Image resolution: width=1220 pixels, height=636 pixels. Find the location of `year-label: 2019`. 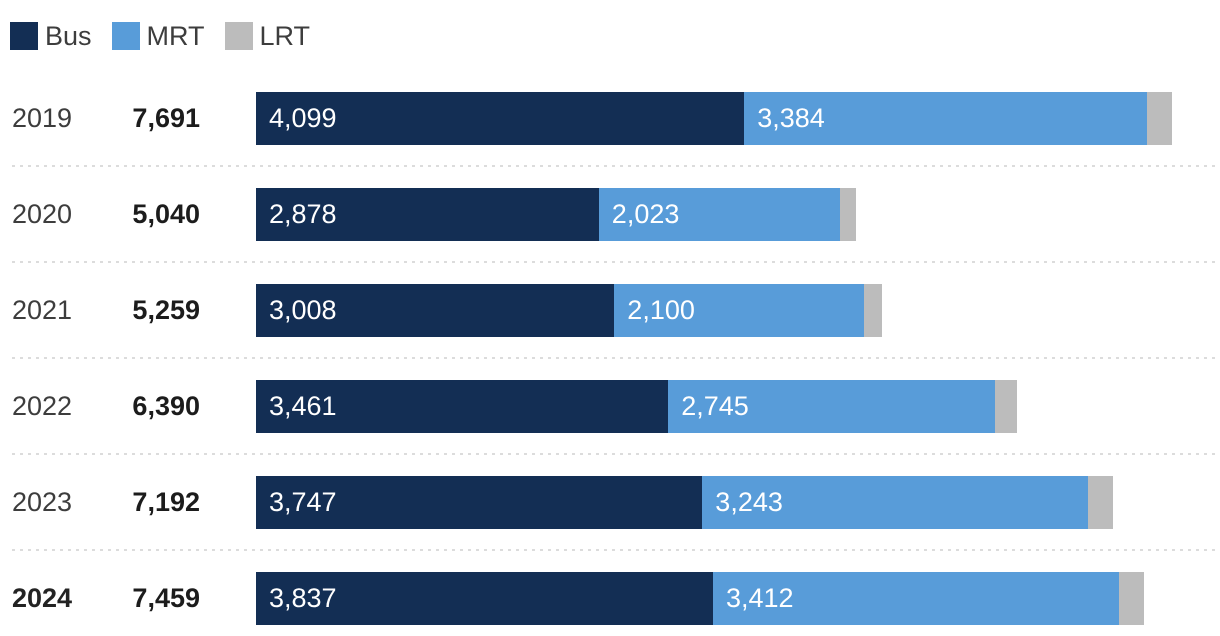

year-label: 2019 is located at coordinates (42, 117).